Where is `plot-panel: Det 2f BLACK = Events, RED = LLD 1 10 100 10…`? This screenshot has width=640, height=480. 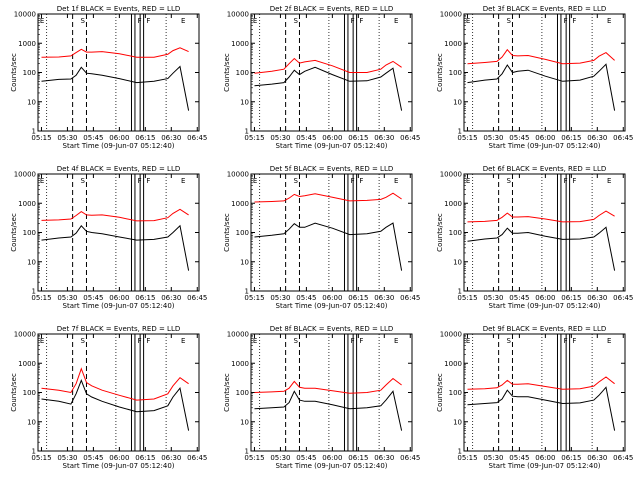 plot-panel: Det 2f BLACK = Events, RED = LLD 1 10 100 10… is located at coordinates (321, 77).